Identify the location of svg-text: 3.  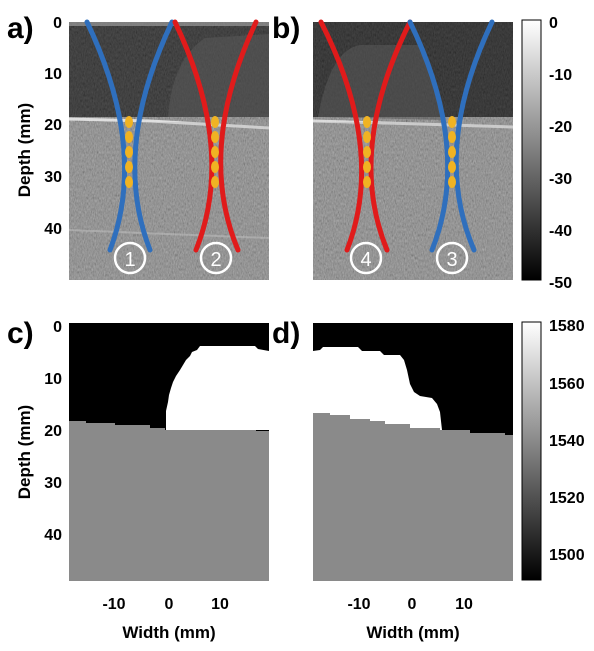
(451, 260).